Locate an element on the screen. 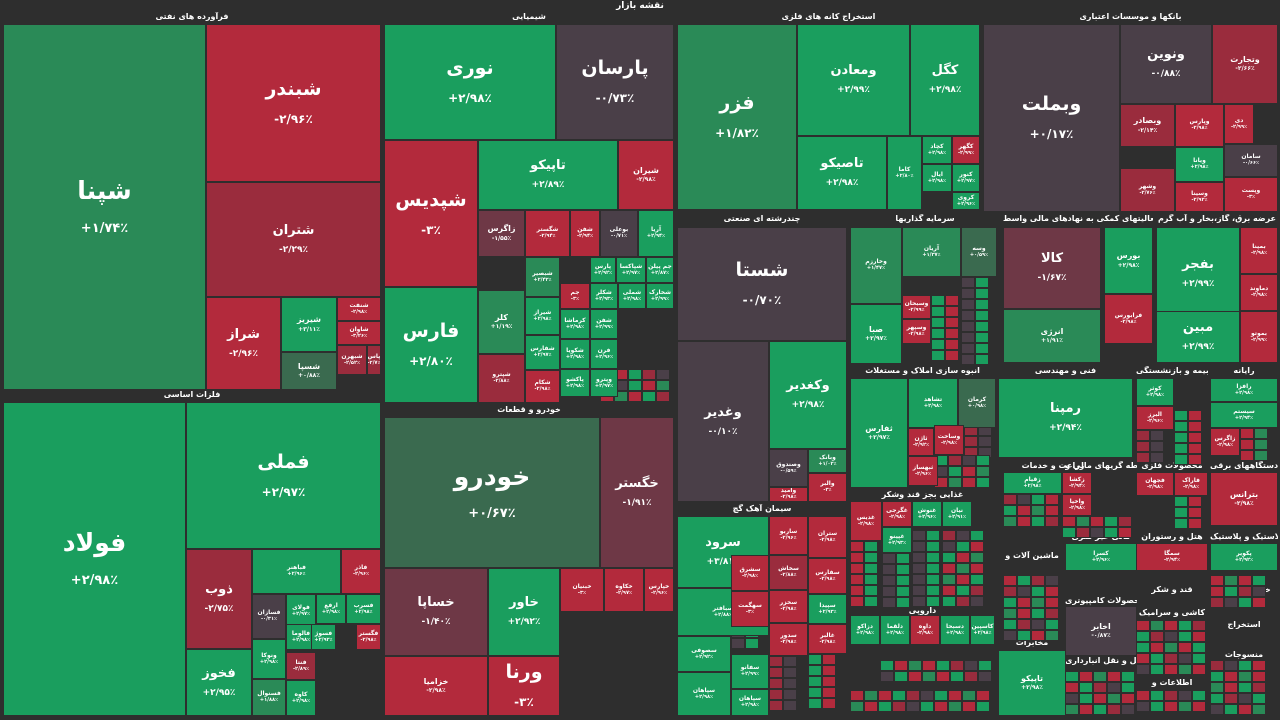  treemap-tile: شستا -۰/۷۰٪ is located at coordinates (762, 284).